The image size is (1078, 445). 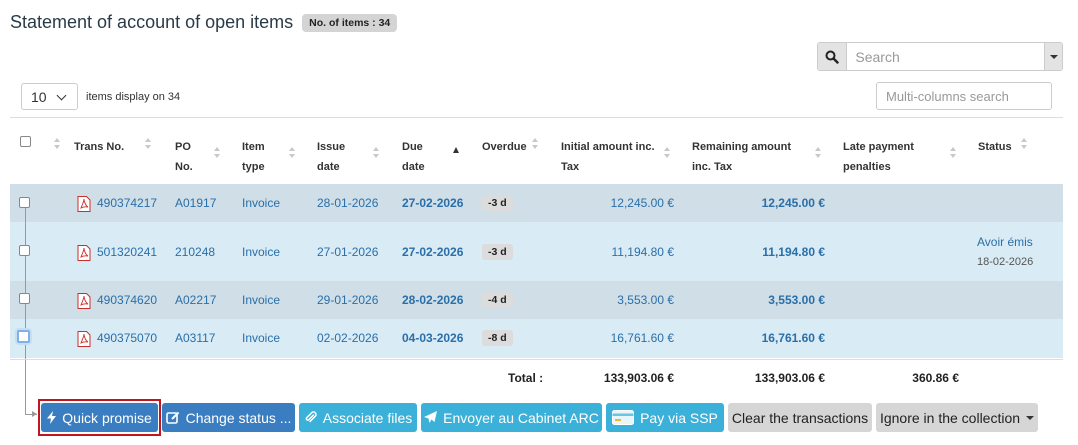 What do you see at coordinates (25, 141) in the screenshot?
I see `select-all-checkbox` at bounding box center [25, 141].